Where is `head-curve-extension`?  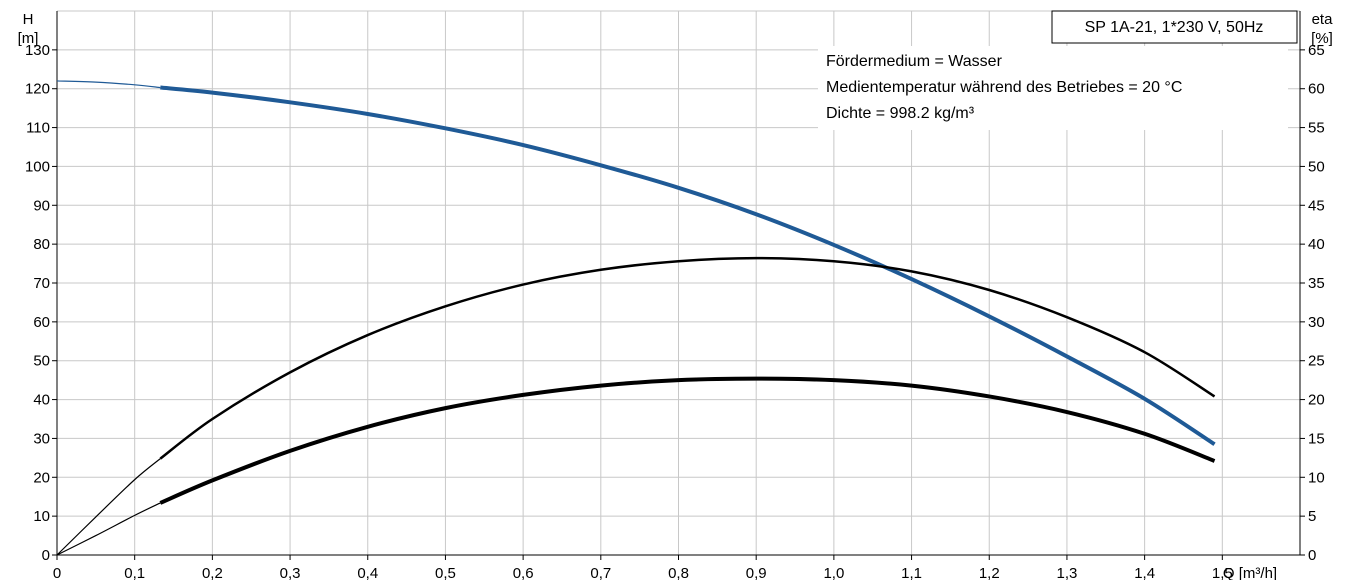
head-curve-extension is located at coordinates (108, 84).